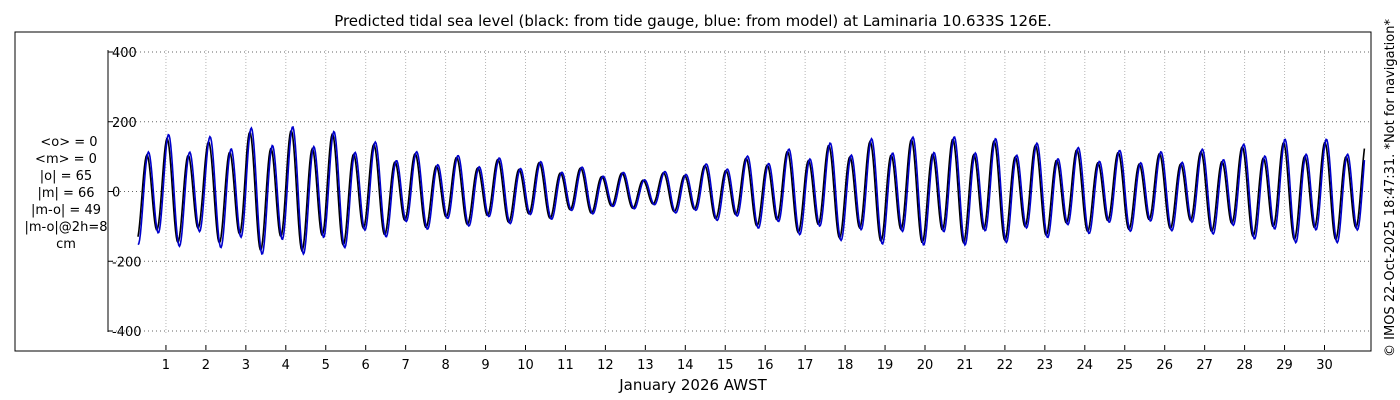 Image resolution: width=1400 pixels, height=400 pixels. Describe the element at coordinates (805, 365) in the screenshot. I see `x-tick-label: 17` at that location.